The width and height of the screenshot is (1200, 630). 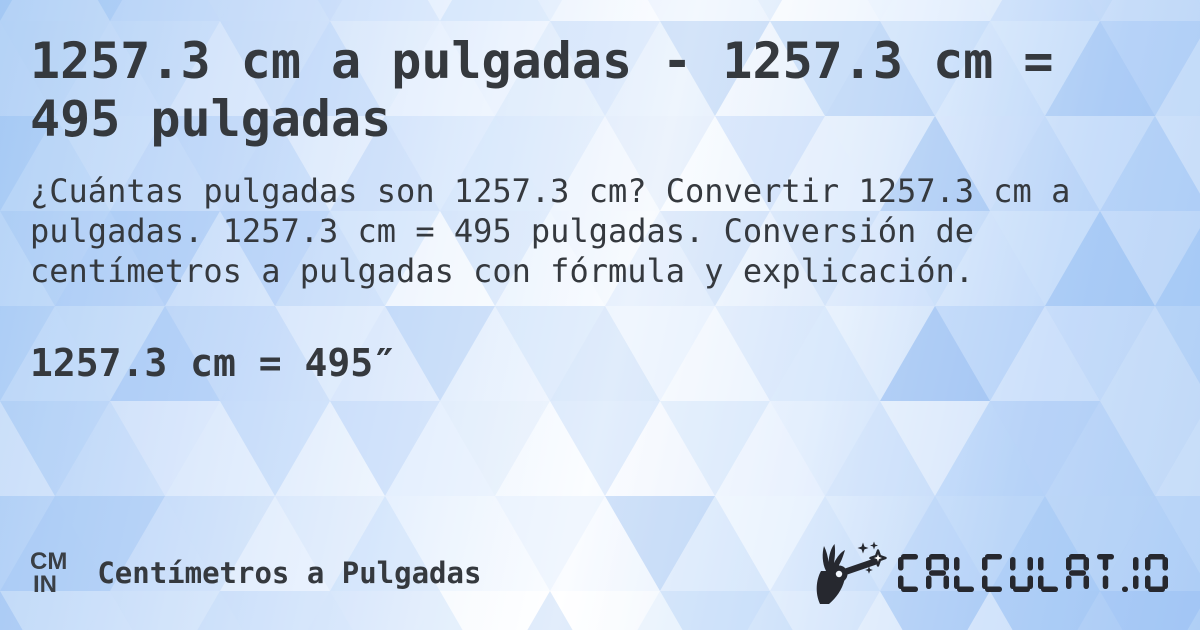 What do you see at coordinates (851, 572) in the screenshot?
I see `magic-wand-hand-icon` at bounding box center [851, 572].